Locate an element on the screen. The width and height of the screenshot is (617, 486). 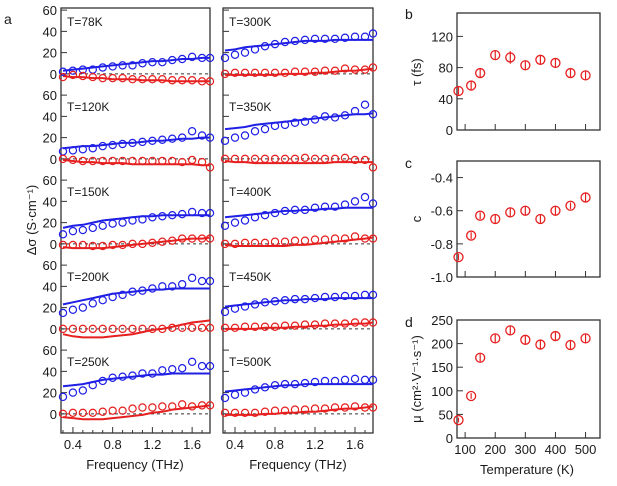
y-tick-label: 150 is located at coordinates (442, 367).